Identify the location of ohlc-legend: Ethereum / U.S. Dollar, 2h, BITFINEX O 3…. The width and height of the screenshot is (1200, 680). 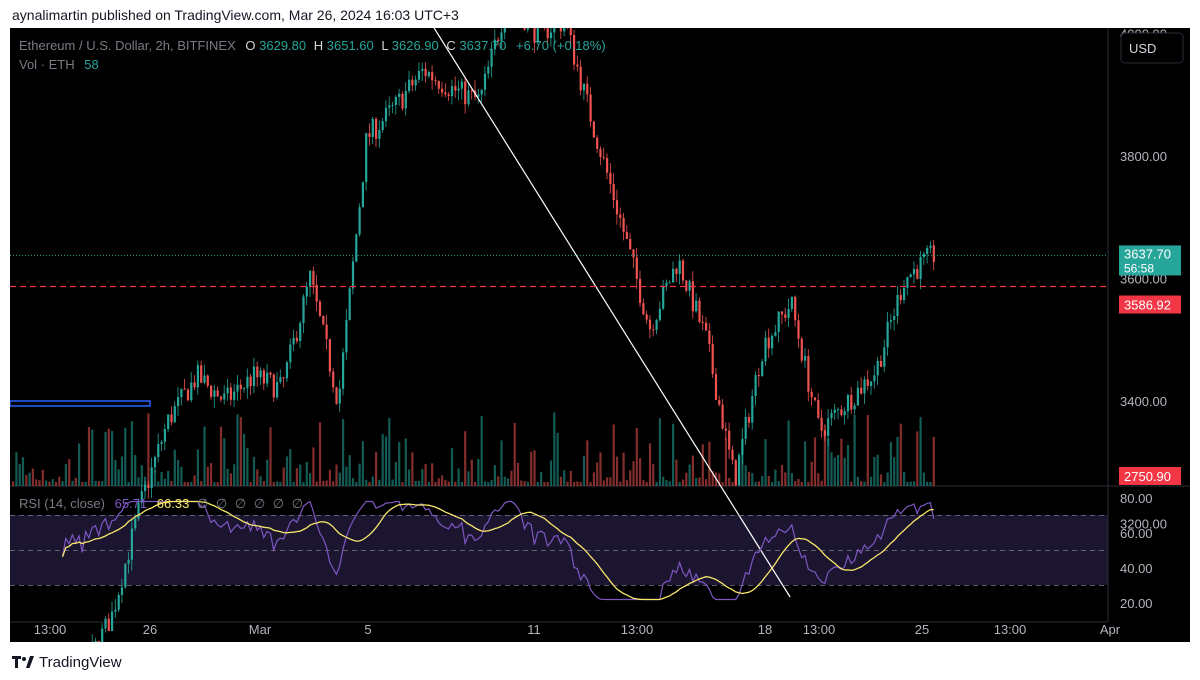
(312, 55).